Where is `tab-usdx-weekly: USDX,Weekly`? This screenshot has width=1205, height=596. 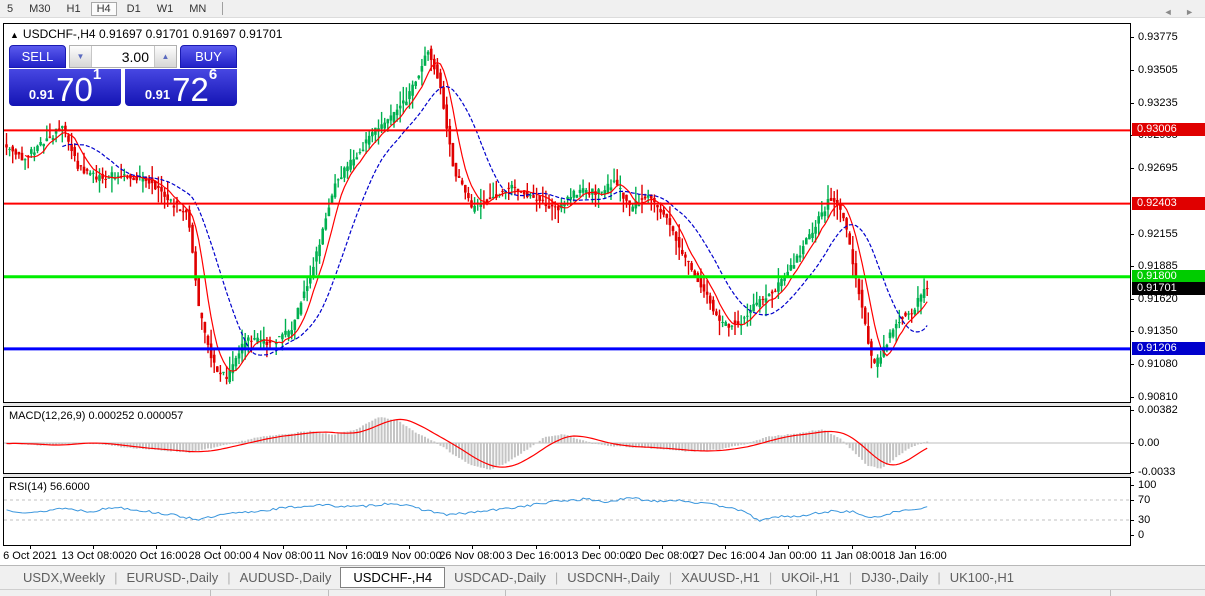 tab-usdx-weekly: USDX,Weekly is located at coordinates (64, 577).